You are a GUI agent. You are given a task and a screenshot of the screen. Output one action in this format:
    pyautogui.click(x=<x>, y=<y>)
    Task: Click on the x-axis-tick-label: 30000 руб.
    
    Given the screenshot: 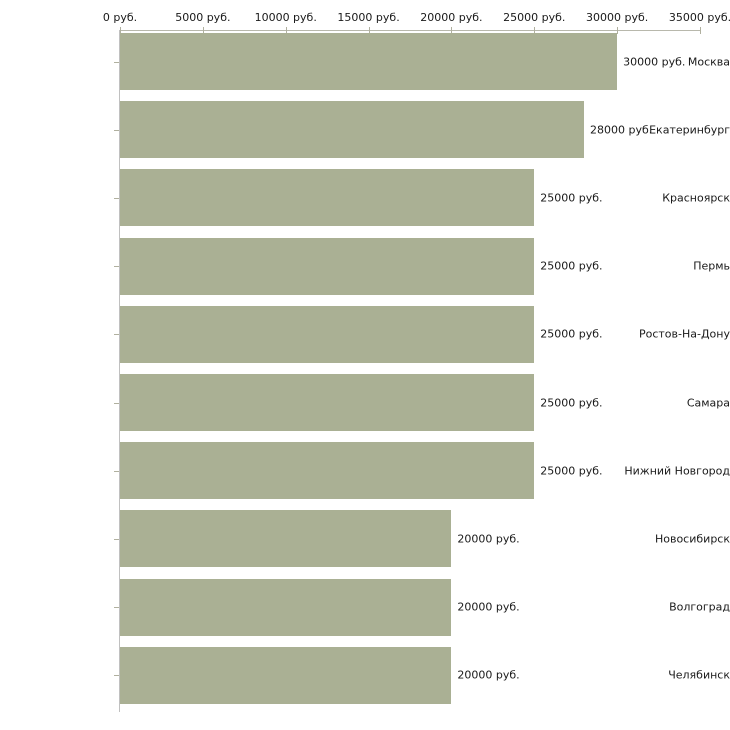 What is the action you would take?
    pyautogui.click(x=617, y=17)
    